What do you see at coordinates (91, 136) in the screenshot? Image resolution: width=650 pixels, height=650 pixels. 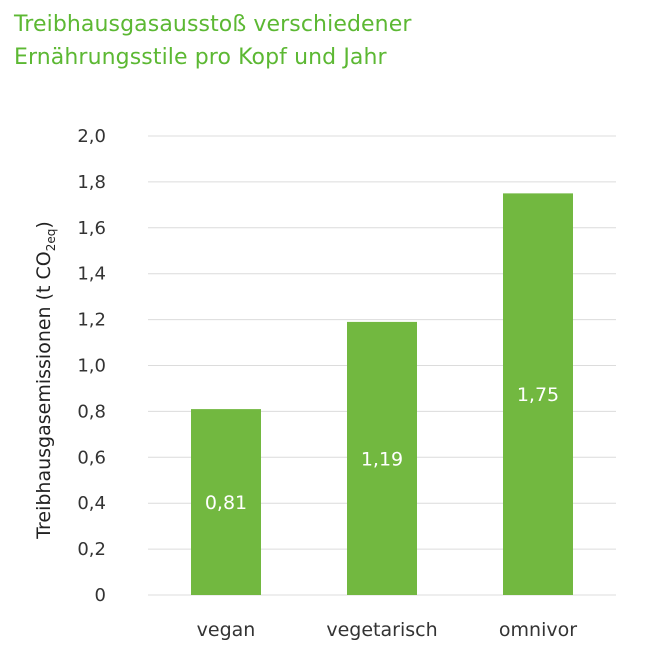 I see `y-tick-label: 2,0` at bounding box center [91, 136].